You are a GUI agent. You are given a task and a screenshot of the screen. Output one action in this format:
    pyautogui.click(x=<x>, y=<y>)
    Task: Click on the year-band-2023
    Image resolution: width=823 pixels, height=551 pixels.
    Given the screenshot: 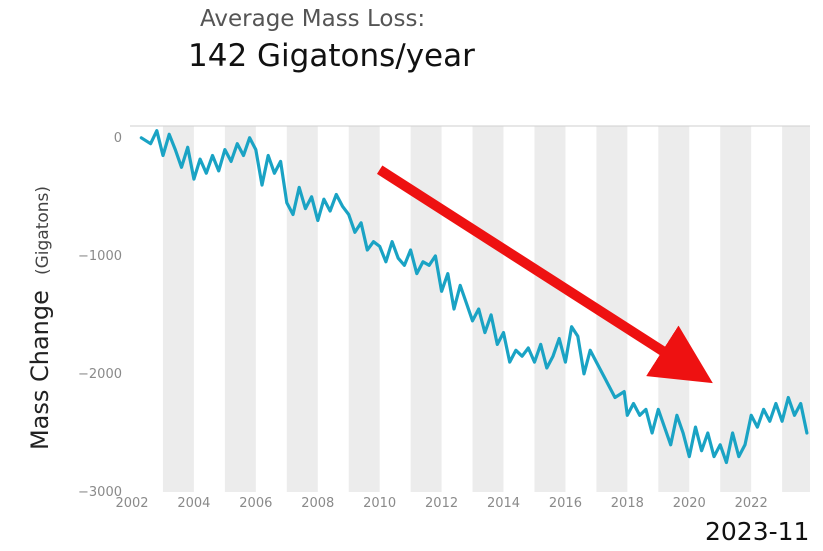 What is the action you would take?
    pyautogui.click(x=796, y=309)
    